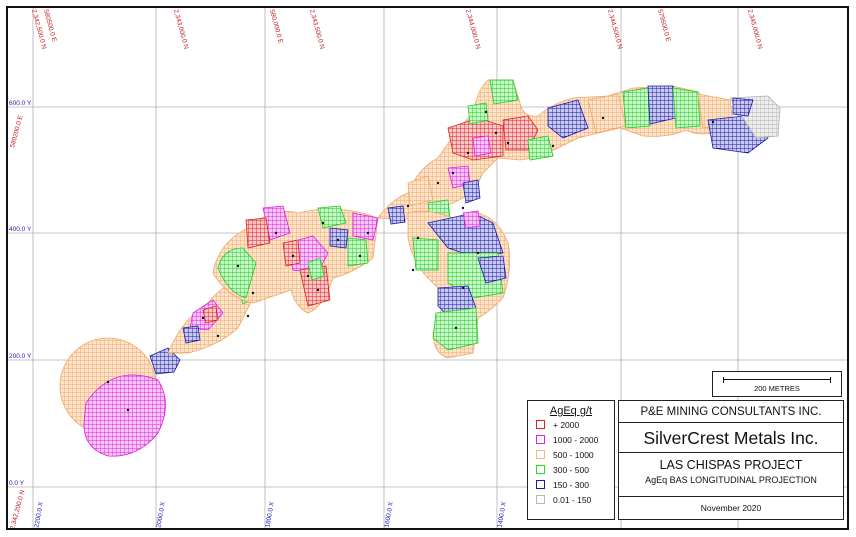 The image size is (856, 537). What do you see at coordinates (571, 469) in the screenshot?
I see `legend-label: 300 - 500` at bounding box center [571, 469].